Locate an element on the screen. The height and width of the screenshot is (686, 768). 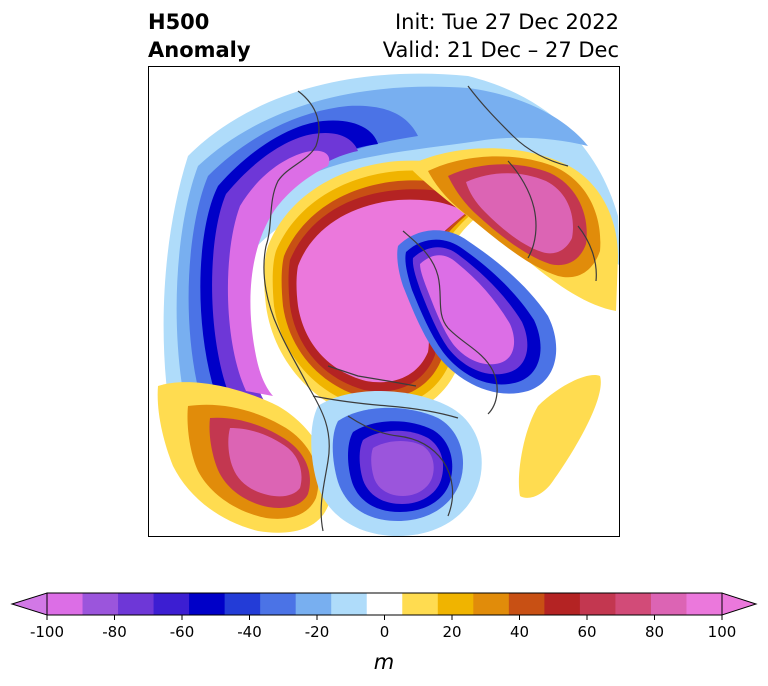
title-field-type: Anomaly is located at coordinates (199, 50).